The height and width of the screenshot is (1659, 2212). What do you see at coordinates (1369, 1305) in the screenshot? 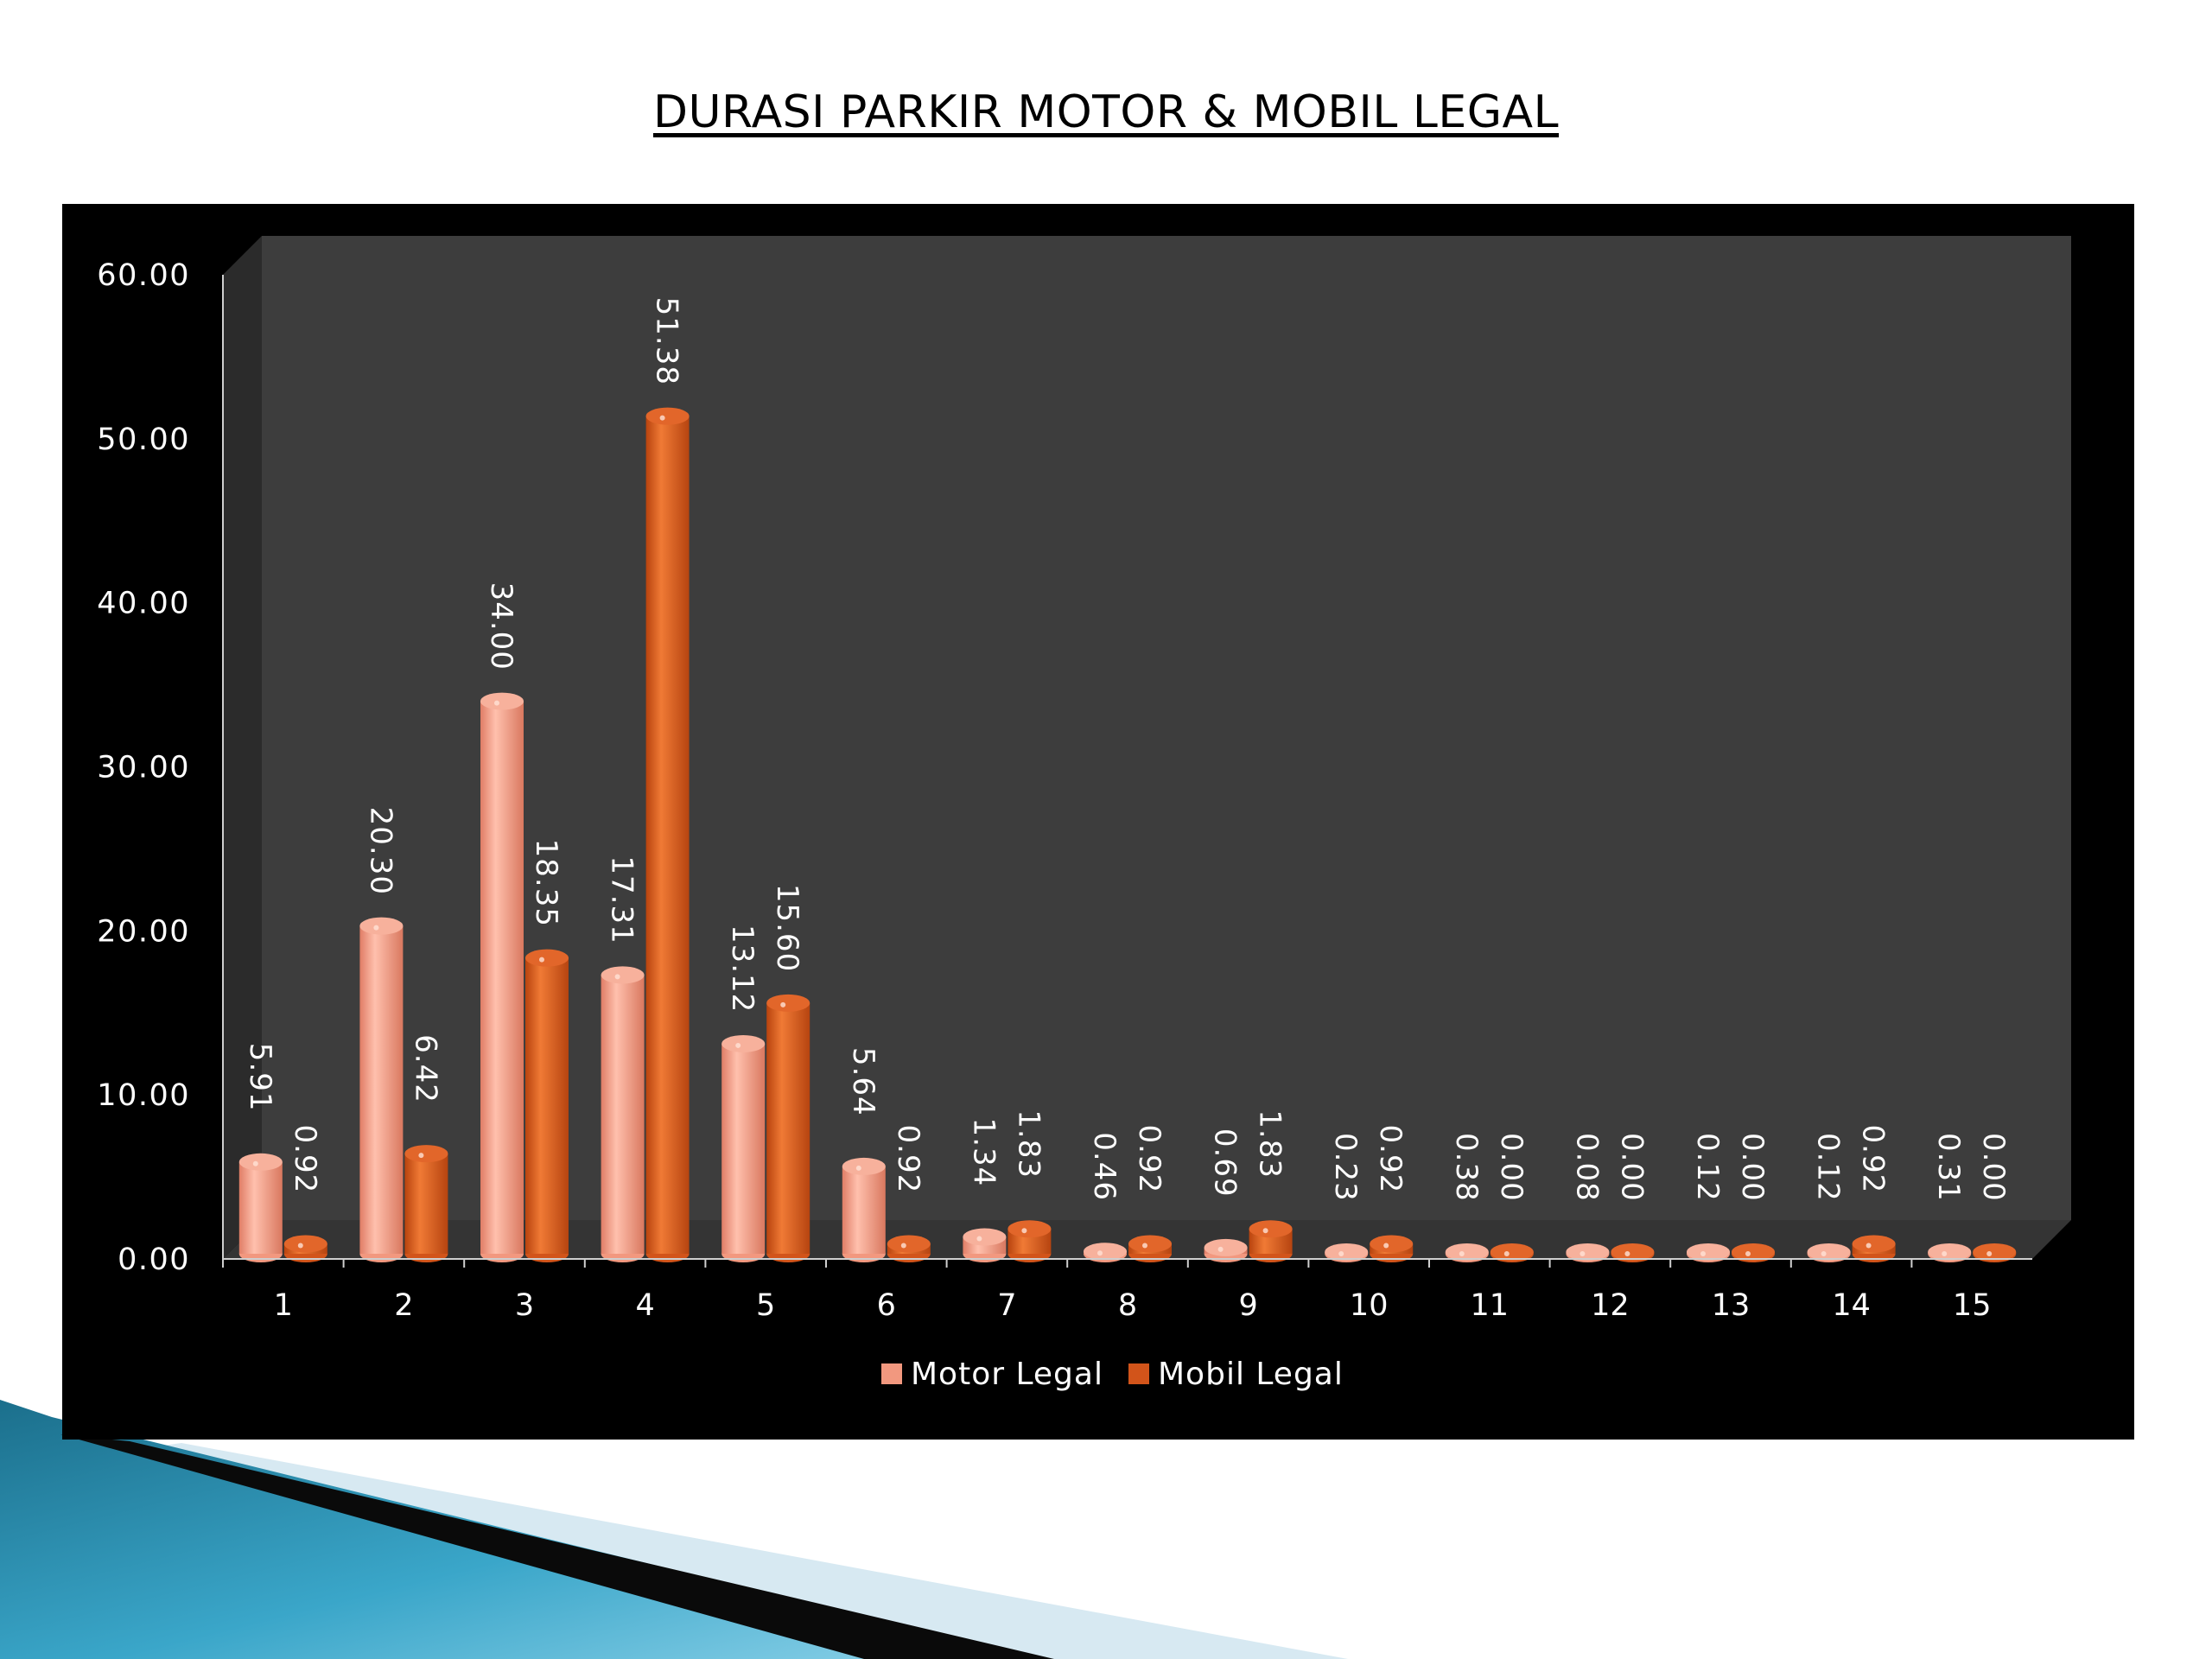
I see `x-tick-label: 10` at bounding box center [1369, 1305].